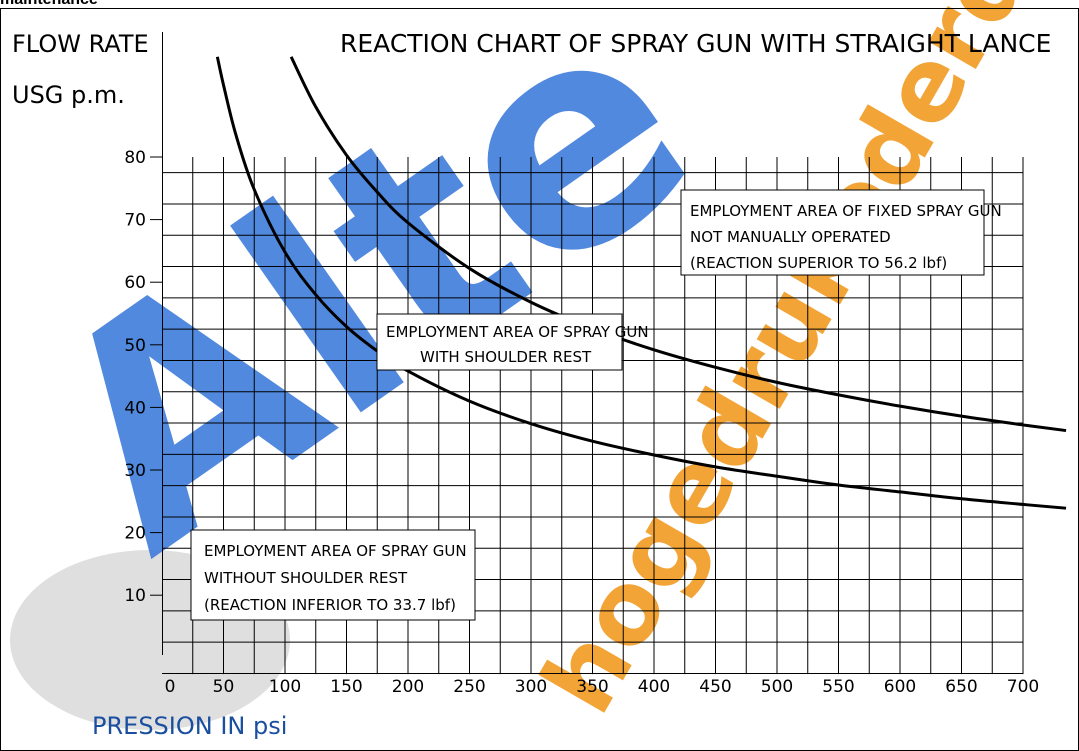 The image size is (1079, 751). I want to click on annotation-shoulder-rest-line2: WITH SHOULDER REST, so click(506, 357).